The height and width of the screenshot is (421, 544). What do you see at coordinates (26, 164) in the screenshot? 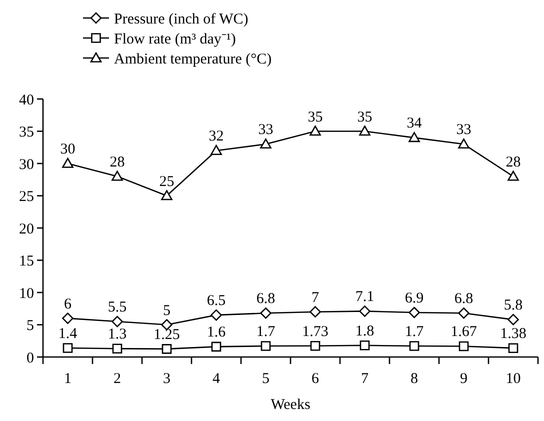
I see `y-tick-label: 30` at bounding box center [26, 164].